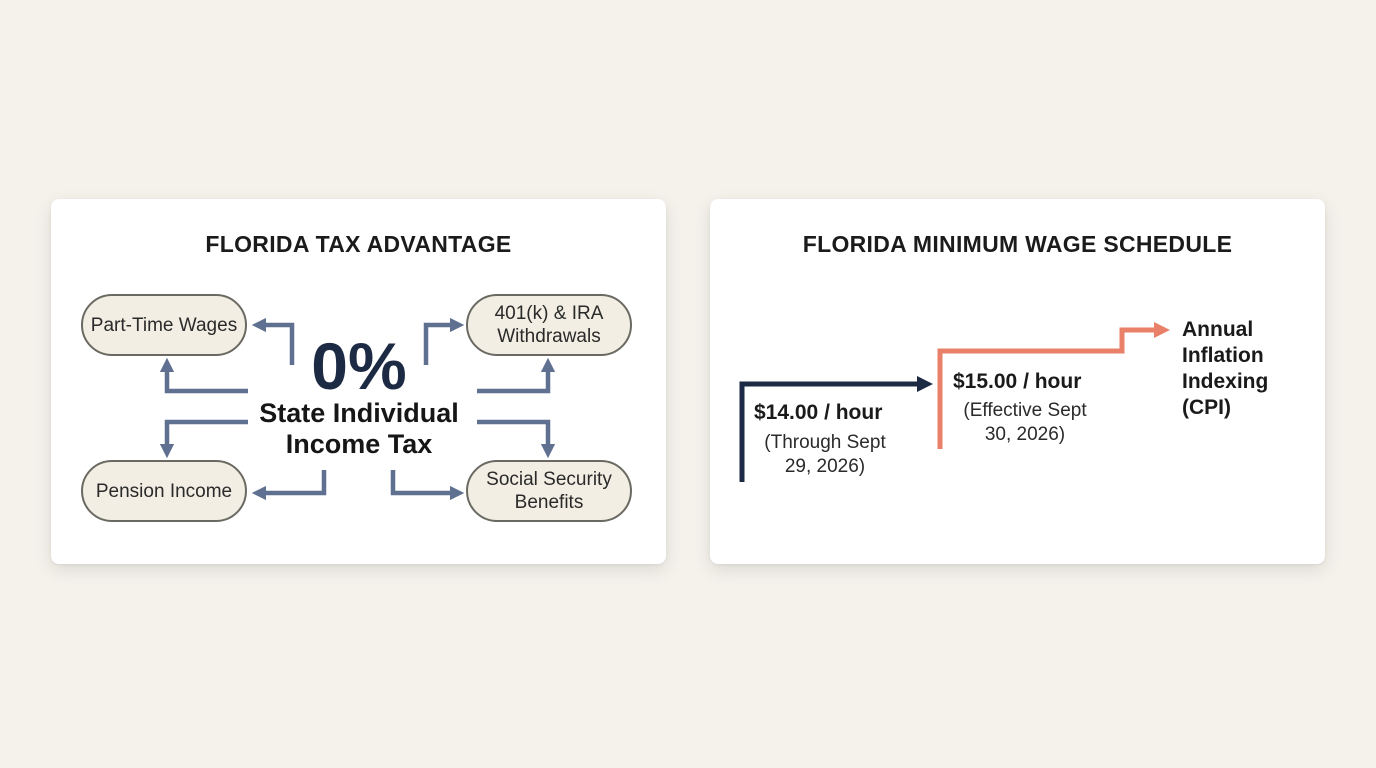 The height and width of the screenshot is (768, 1376). What do you see at coordinates (359, 366) in the screenshot?
I see `tax-rate: 0%` at bounding box center [359, 366].